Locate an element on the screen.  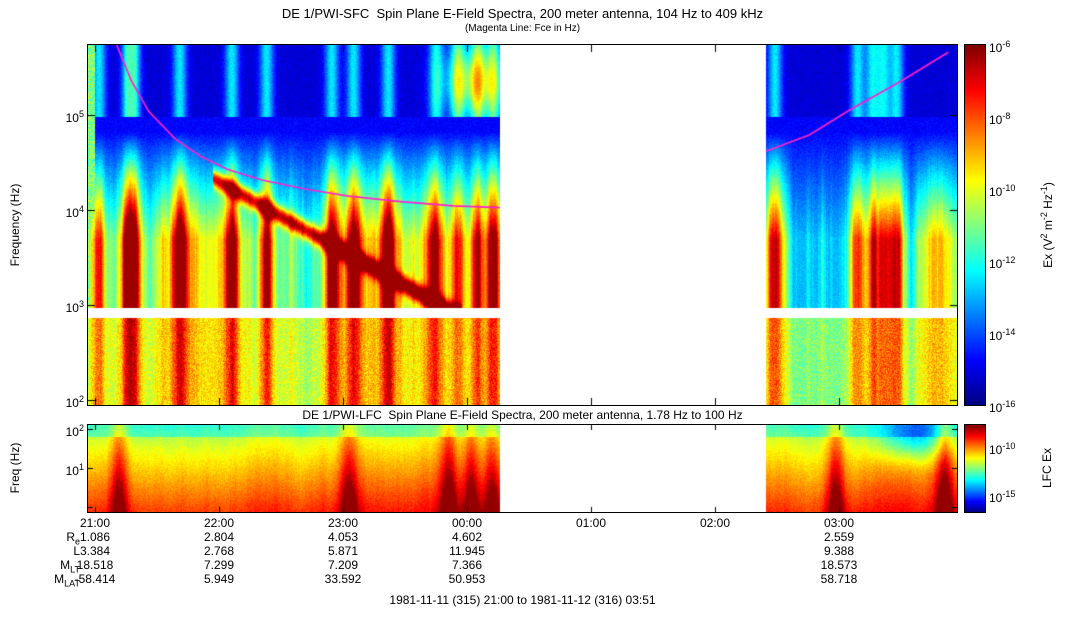
ephemeris-value: 1.086 is located at coordinates (95, 537).